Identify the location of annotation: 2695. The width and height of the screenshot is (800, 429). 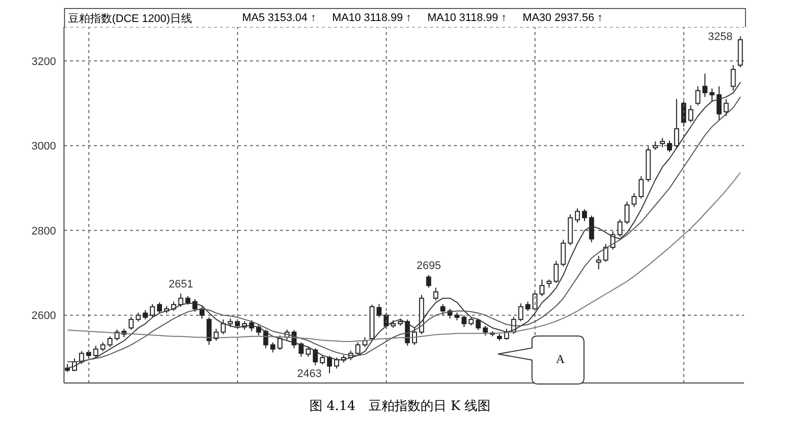
(429, 266).